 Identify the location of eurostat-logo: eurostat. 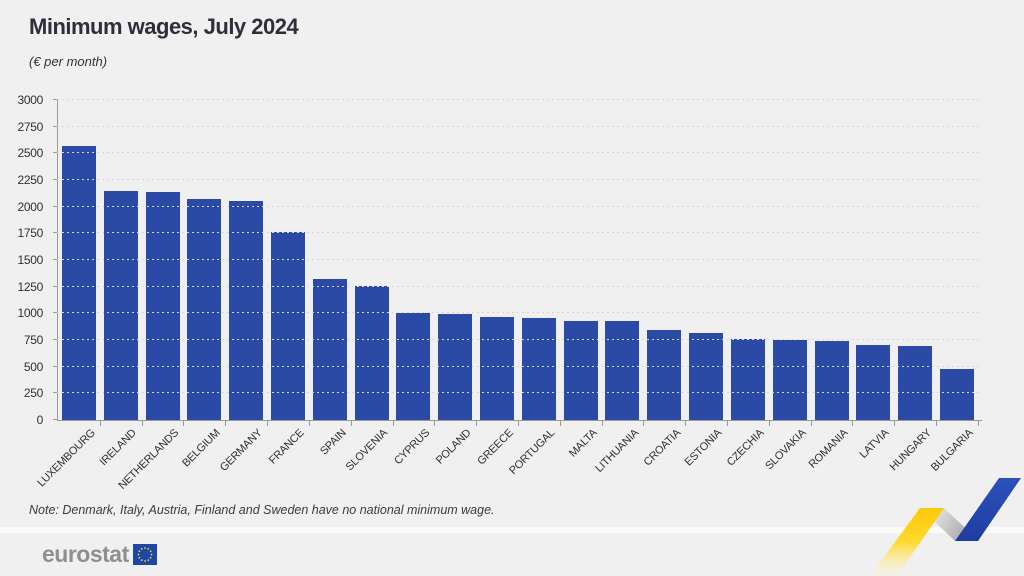
(99, 554).